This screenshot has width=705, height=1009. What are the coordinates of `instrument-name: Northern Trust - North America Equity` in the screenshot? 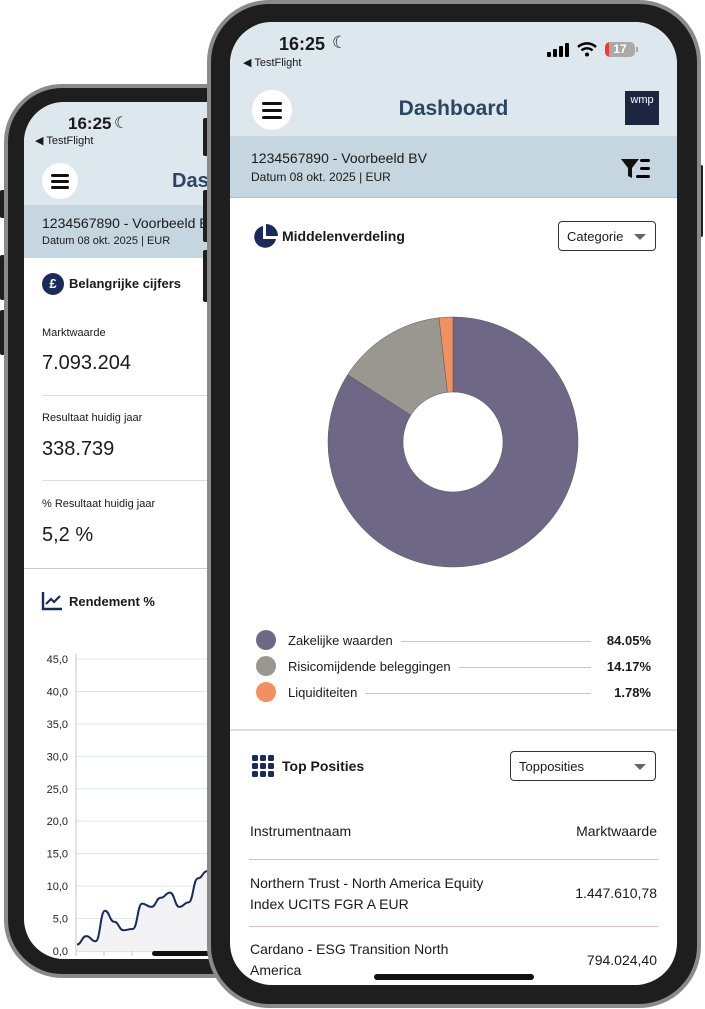 It's located at (367, 883).